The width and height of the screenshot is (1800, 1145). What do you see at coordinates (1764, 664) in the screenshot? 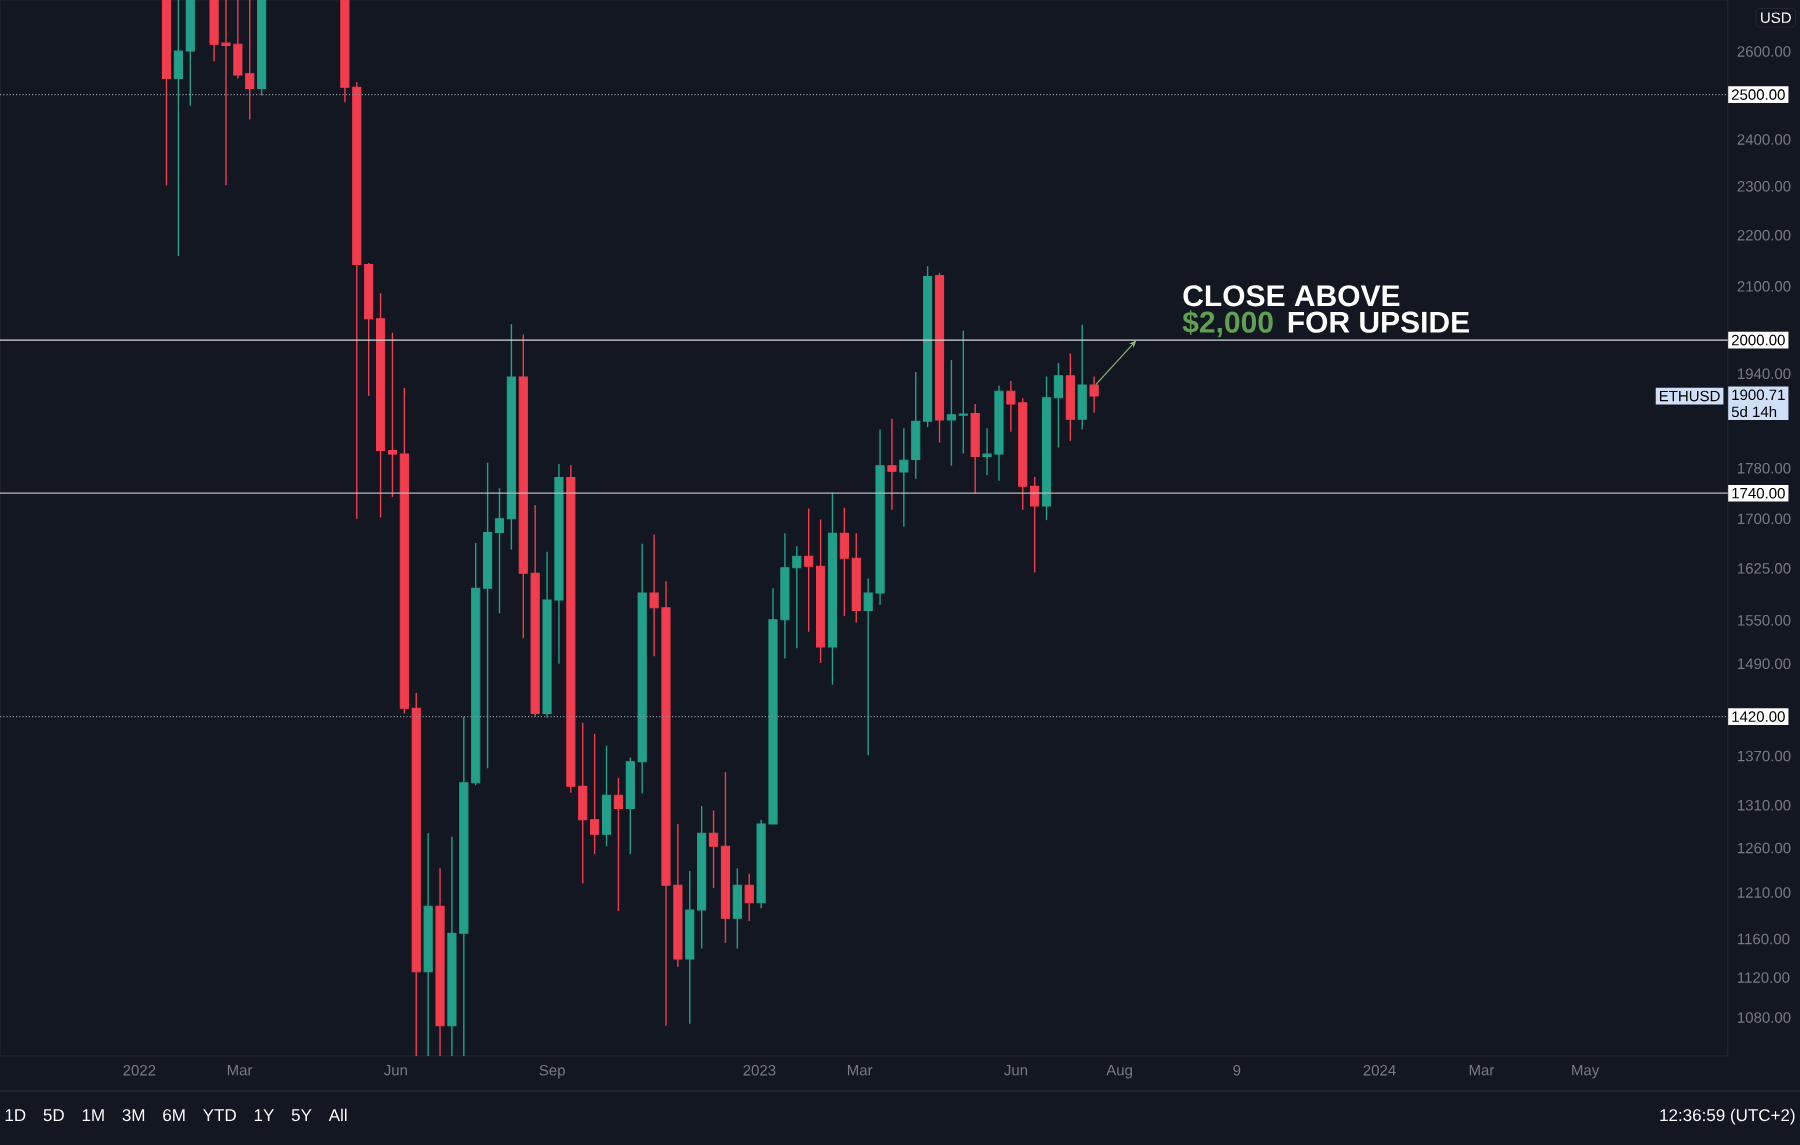
I see `y-tick-label: 1490.00` at bounding box center [1764, 664].